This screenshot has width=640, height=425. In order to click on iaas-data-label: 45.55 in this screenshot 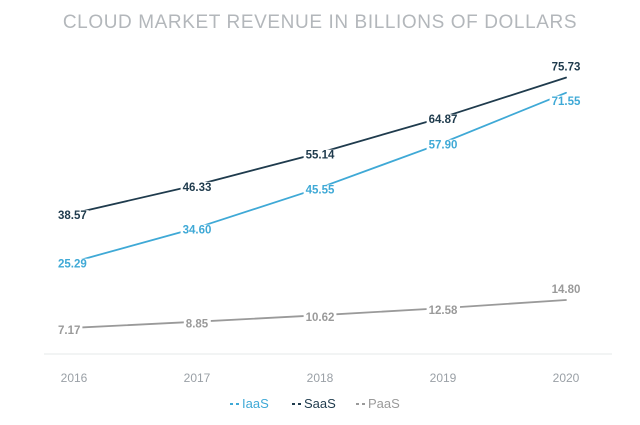, I will do `click(320, 191)`.